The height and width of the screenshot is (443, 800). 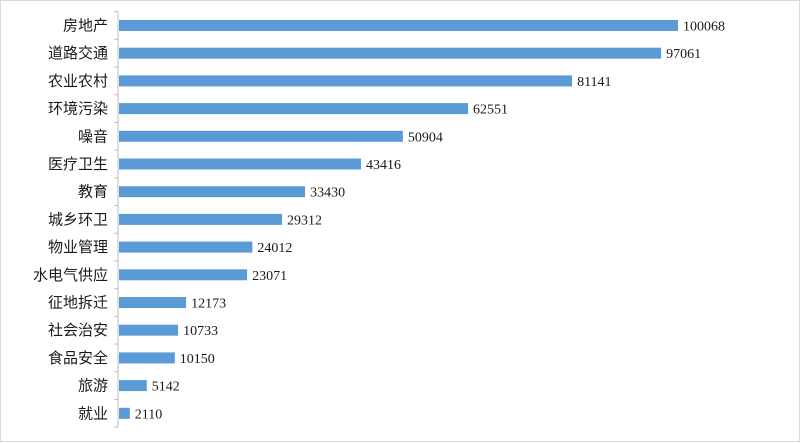 I want to click on data-label: 50904, so click(x=425, y=137).